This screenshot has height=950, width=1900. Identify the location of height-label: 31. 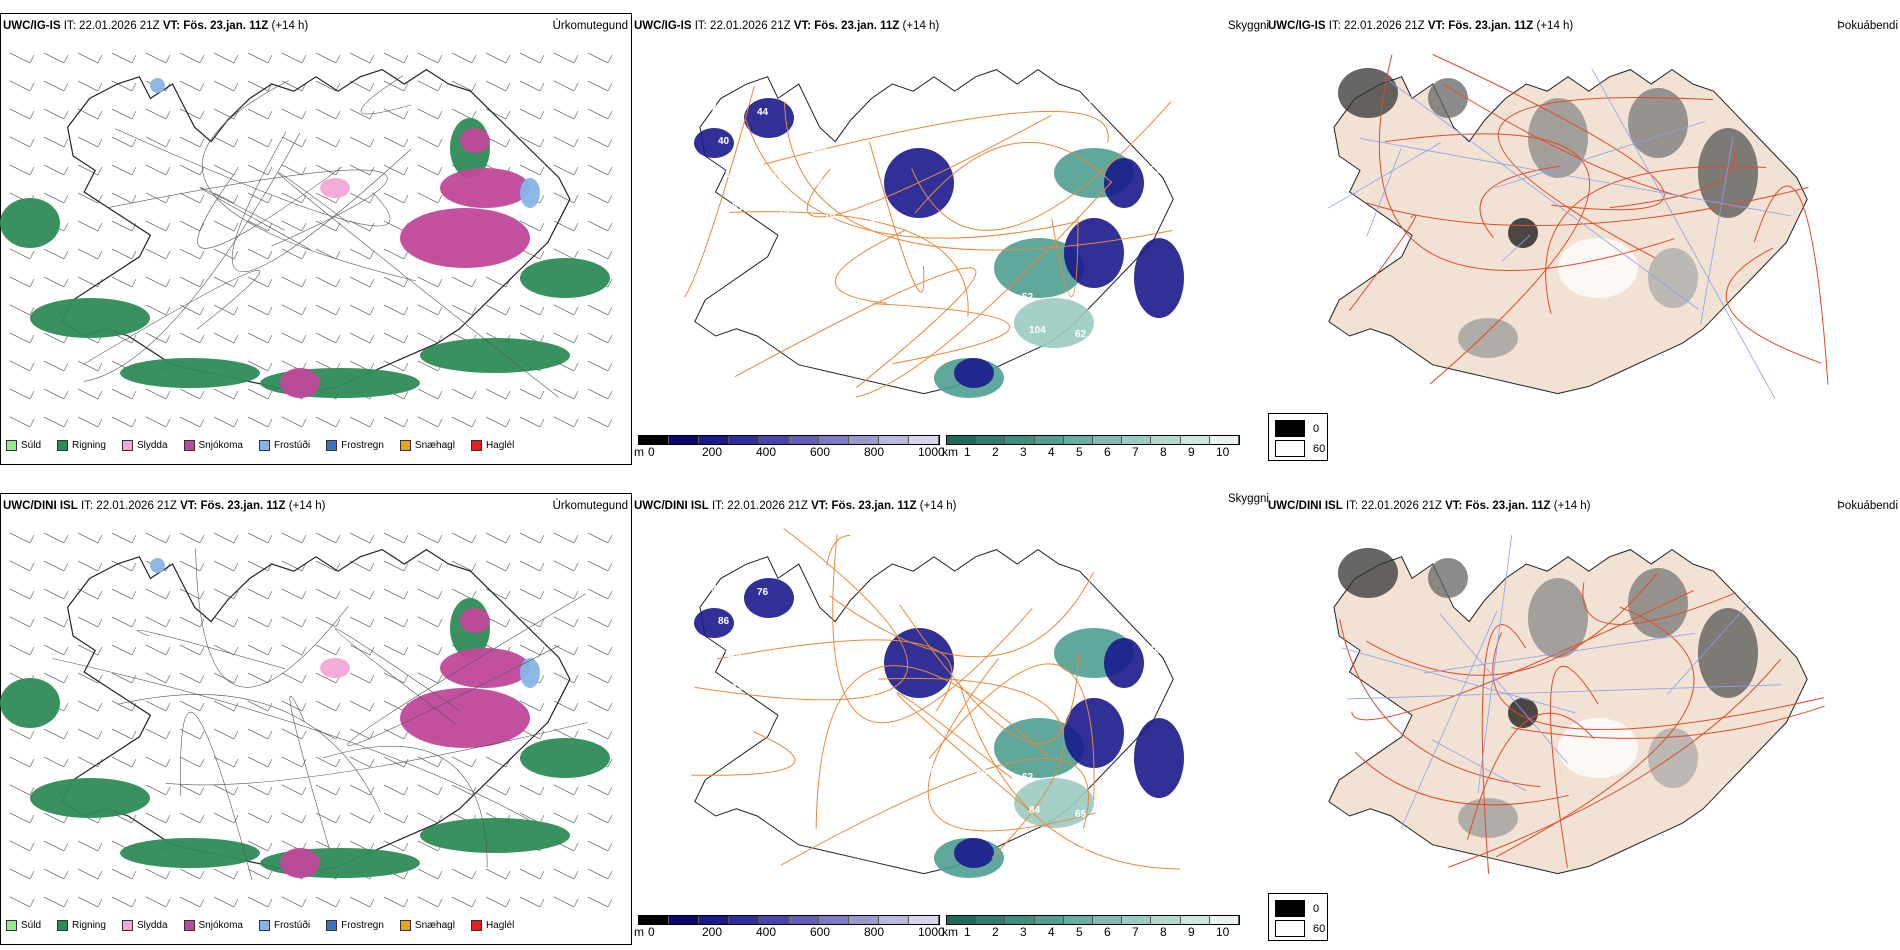
(943, 802).